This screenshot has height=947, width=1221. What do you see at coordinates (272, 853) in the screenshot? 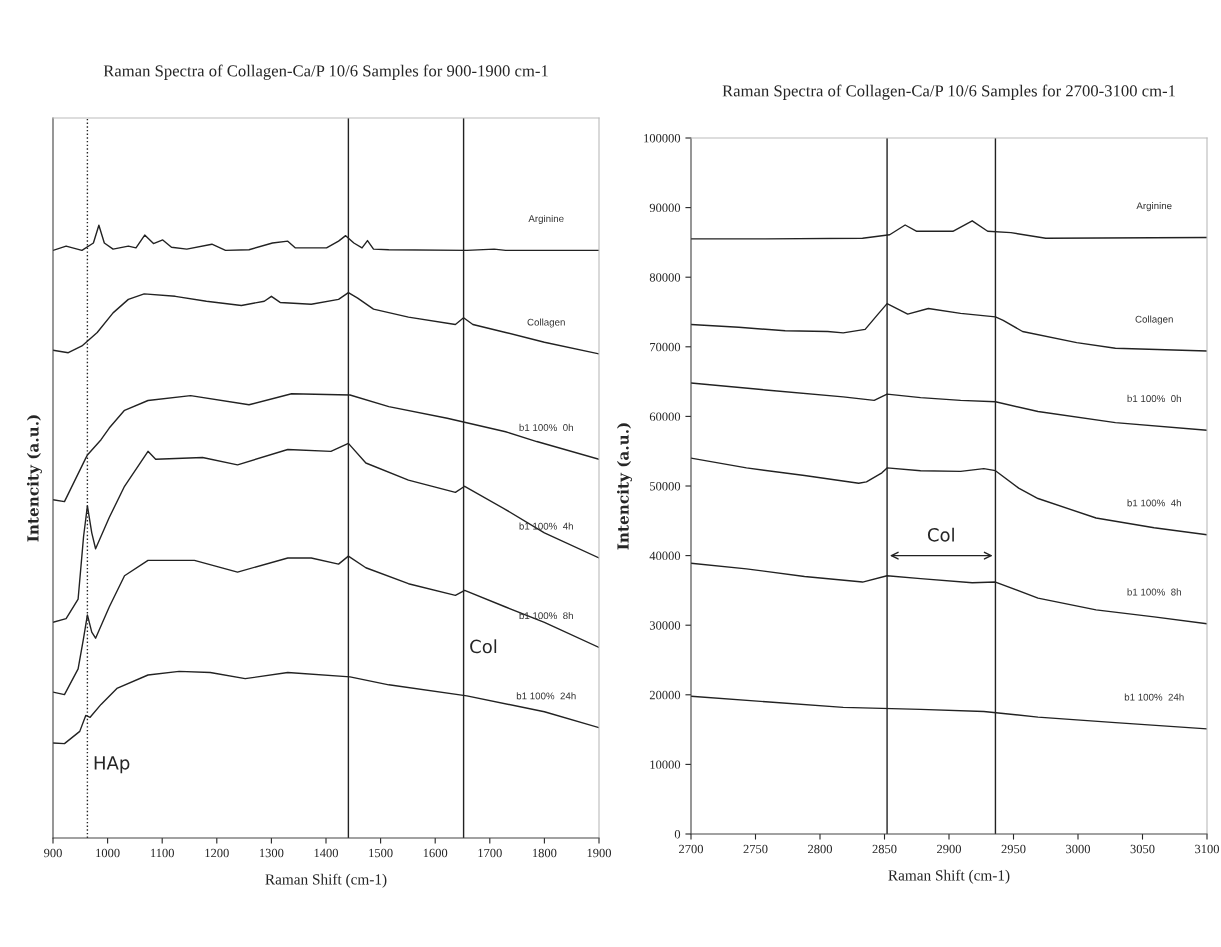
I see `x-tick-label: 1300` at bounding box center [272, 853].